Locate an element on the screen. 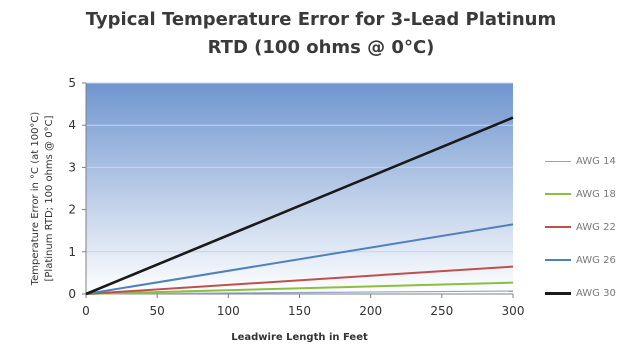 Image resolution: width=642 pixels, height=349 pixels. y-tick-label: 5 is located at coordinates (72, 83).